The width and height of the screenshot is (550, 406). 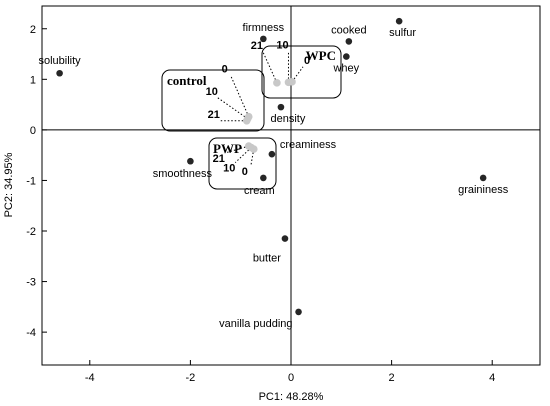 What do you see at coordinates (291, 378) in the screenshot?
I see `x-tick-label: 0` at bounding box center [291, 378].